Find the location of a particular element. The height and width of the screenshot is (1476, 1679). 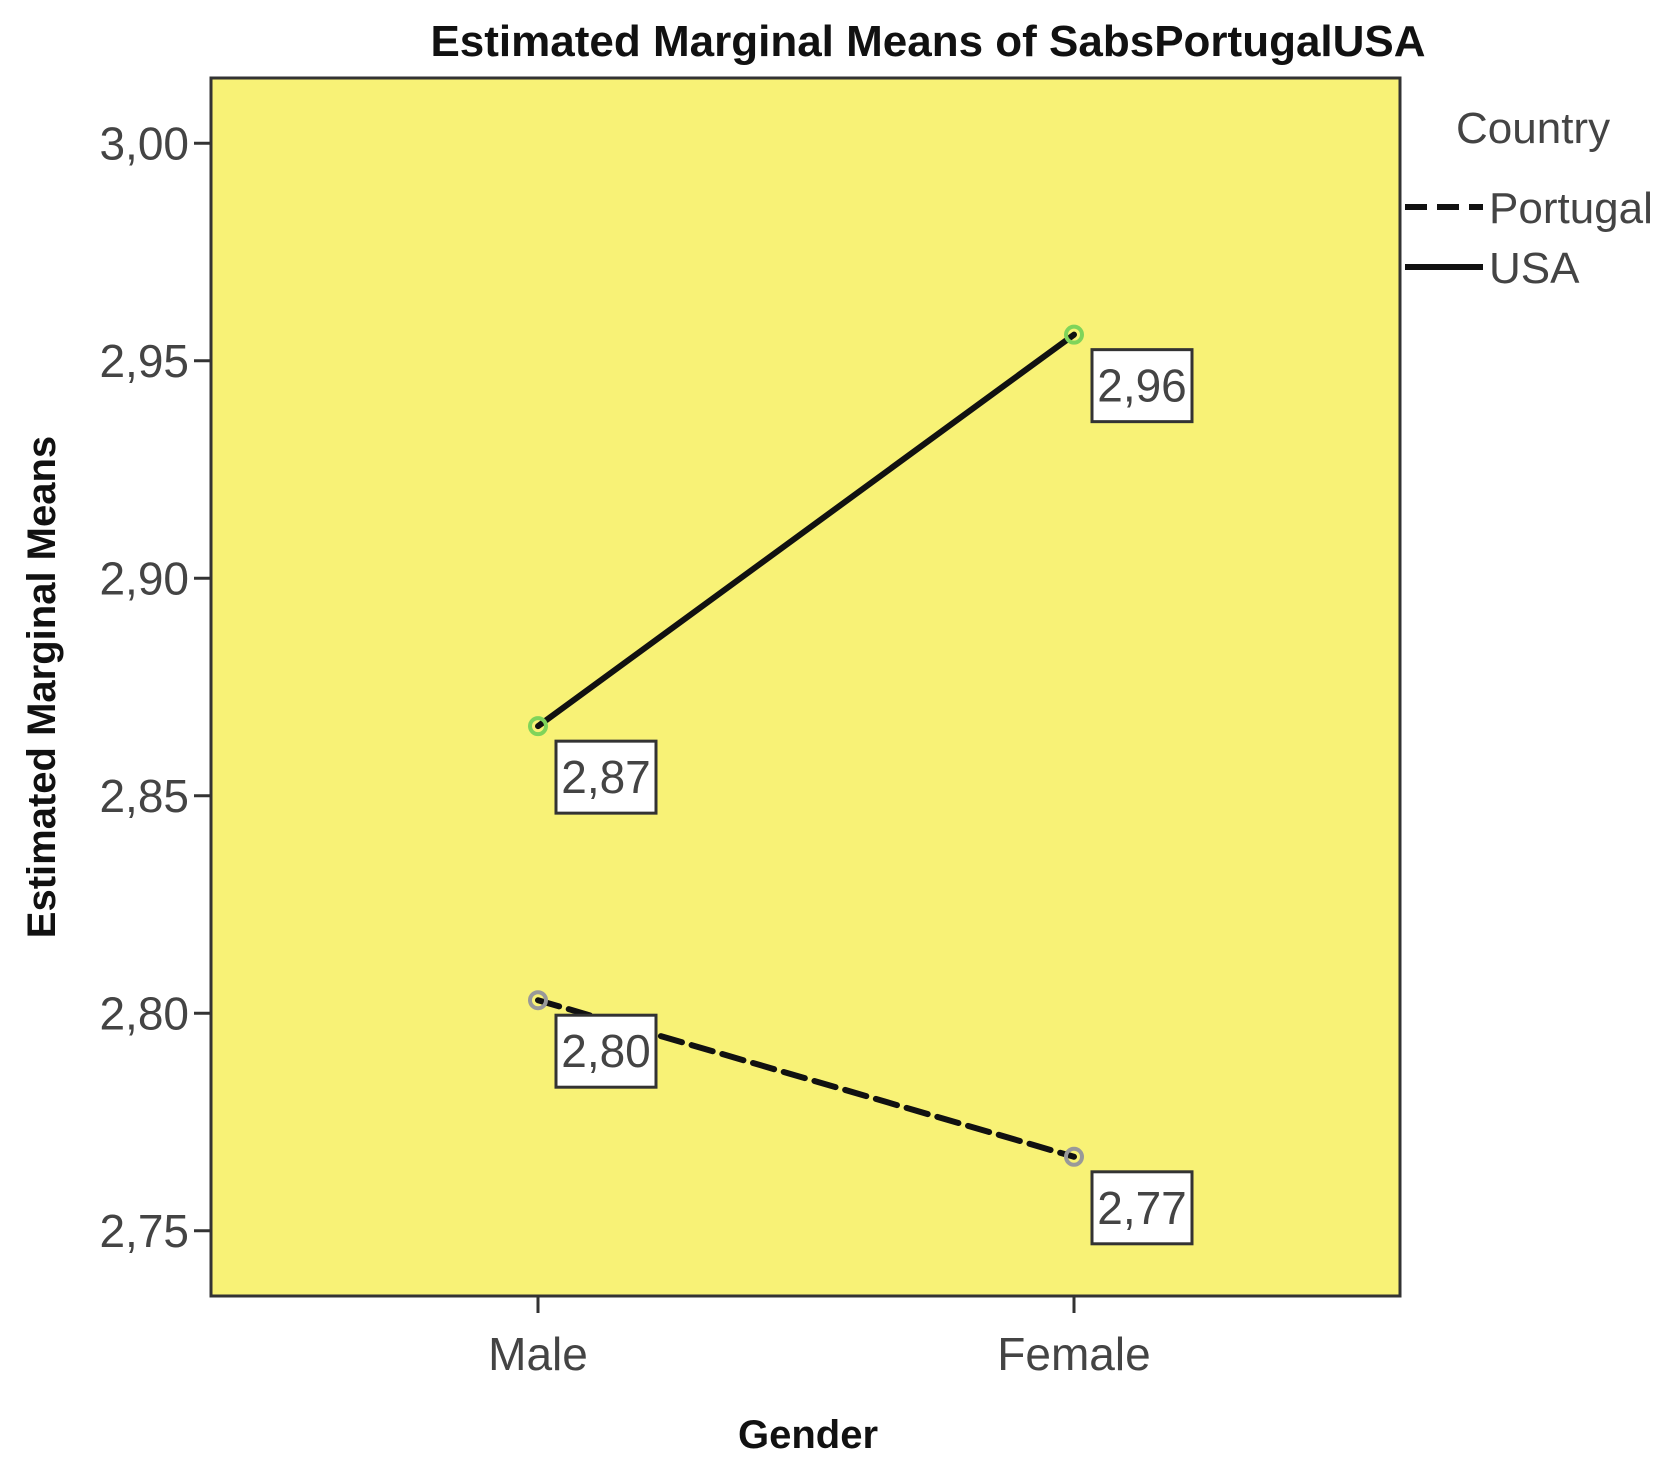

y-tick-label: 2,75 is located at coordinates (144, 1231).